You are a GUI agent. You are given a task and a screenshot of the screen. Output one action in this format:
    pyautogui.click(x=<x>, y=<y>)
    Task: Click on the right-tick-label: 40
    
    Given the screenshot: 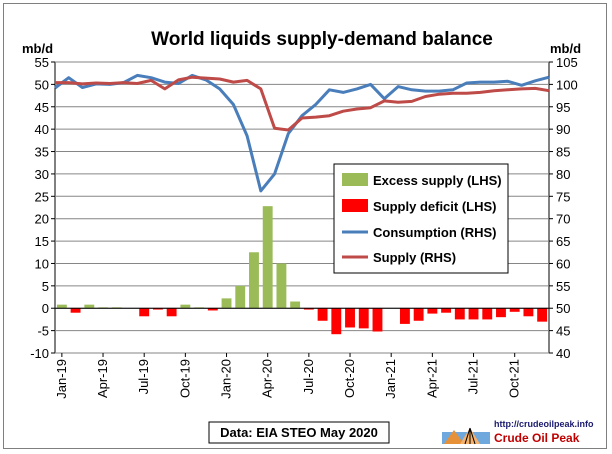 What is the action you would take?
    pyautogui.click(x=563, y=353)
    